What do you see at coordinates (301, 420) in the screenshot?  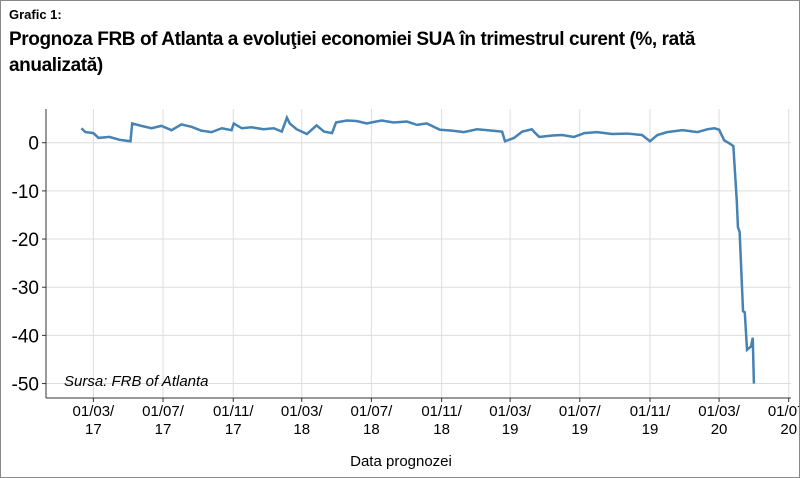 I see `x-tick-label: 01/03/ 18` at bounding box center [301, 420].